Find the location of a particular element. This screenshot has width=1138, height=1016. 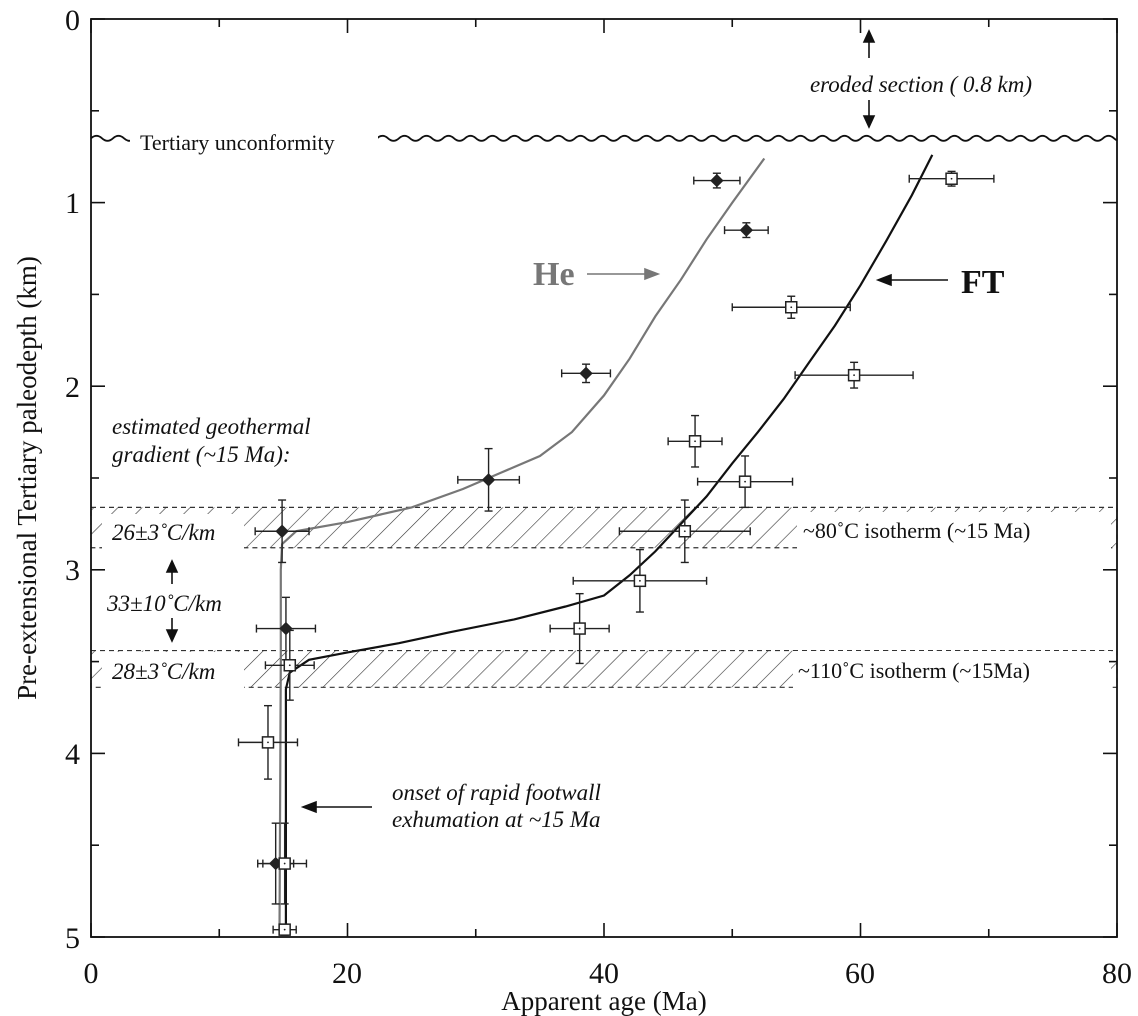

unconformity-label-backing is located at coordinates (254, 143).